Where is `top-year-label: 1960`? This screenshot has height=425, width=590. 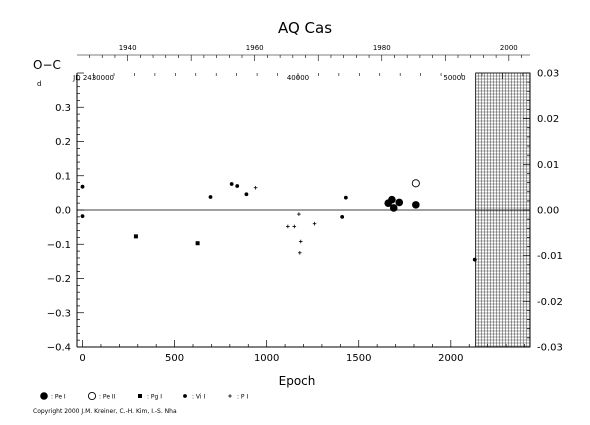
top-year-label: 1960 is located at coordinates (255, 48).